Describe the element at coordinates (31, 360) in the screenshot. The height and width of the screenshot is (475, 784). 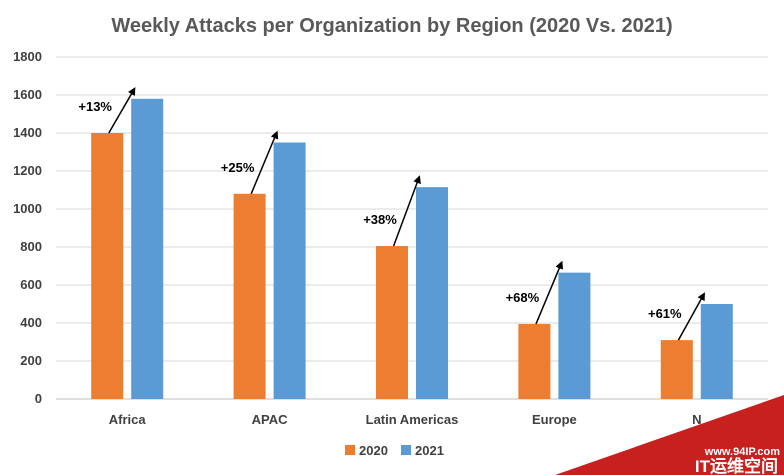
I see `y-tick-label: 200` at that location.